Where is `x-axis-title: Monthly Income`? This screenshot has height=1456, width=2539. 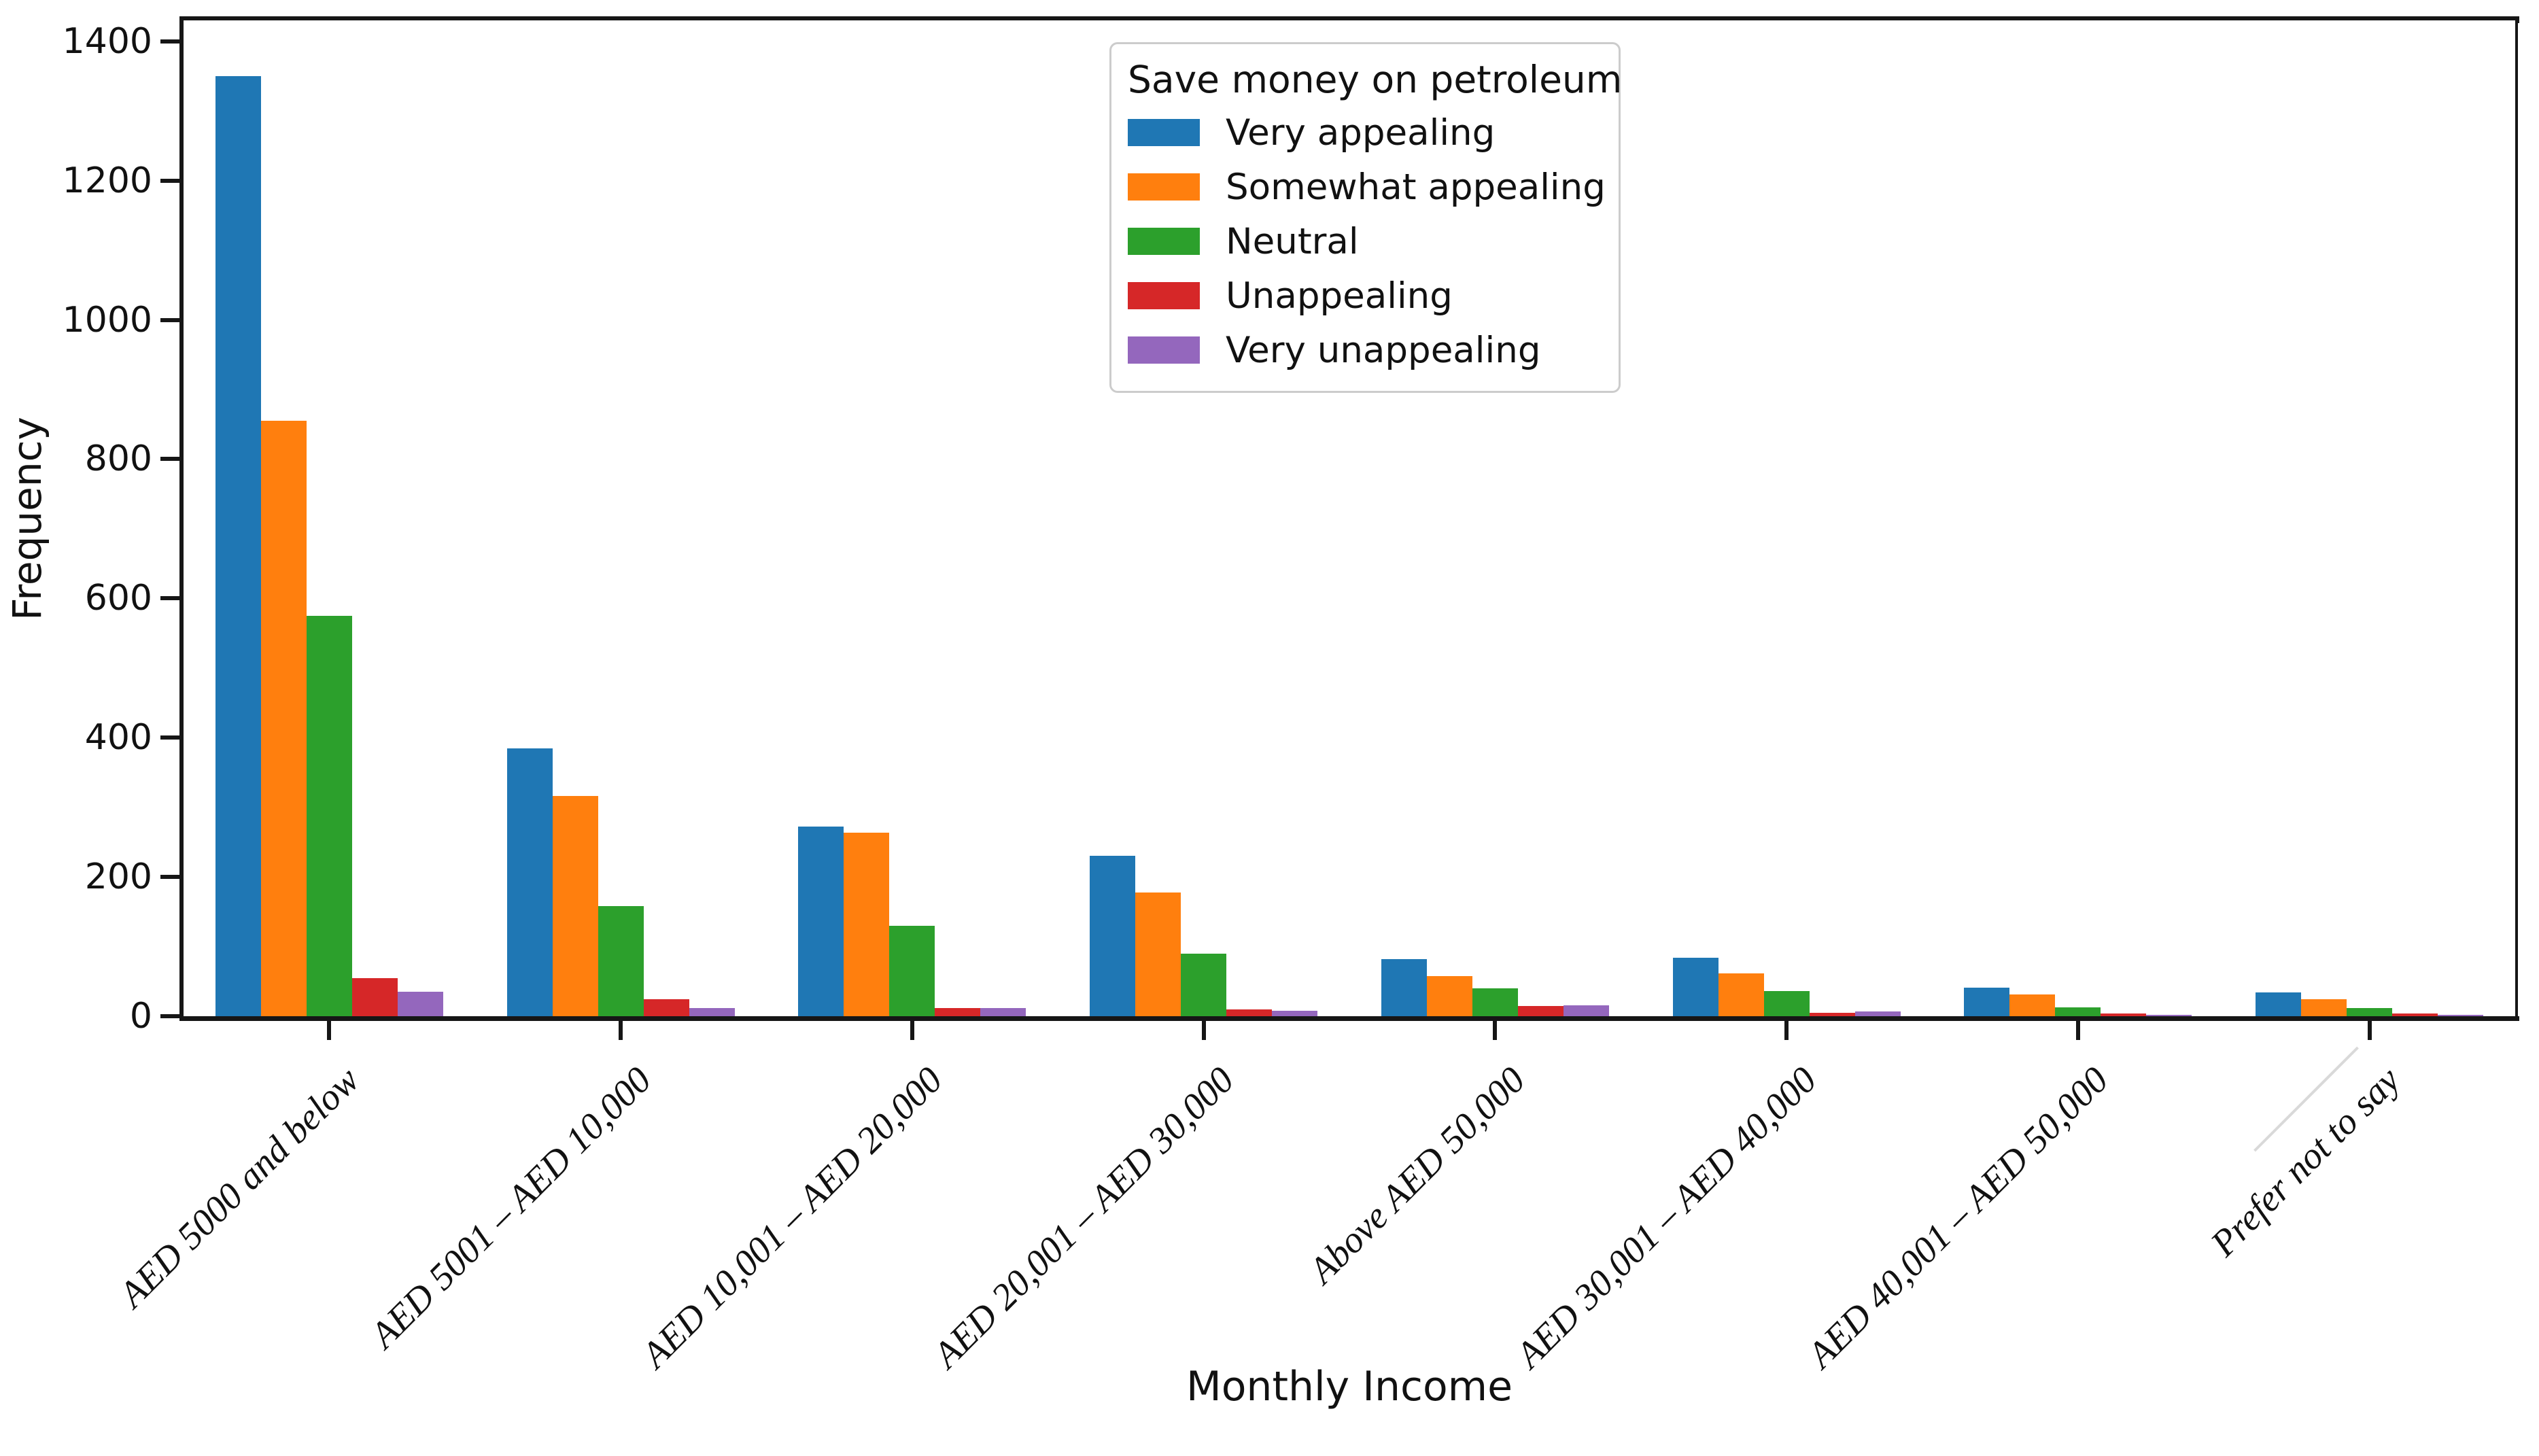 x-axis-title: Monthly Income is located at coordinates (1349, 1387).